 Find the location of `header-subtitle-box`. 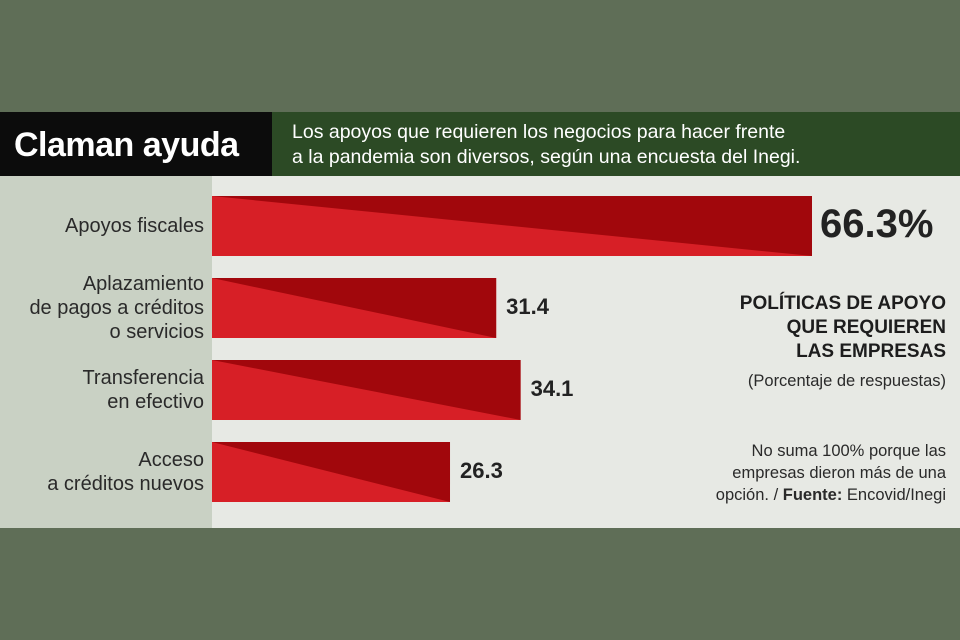

header-subtitle-box is located at coordinates (616, 144).